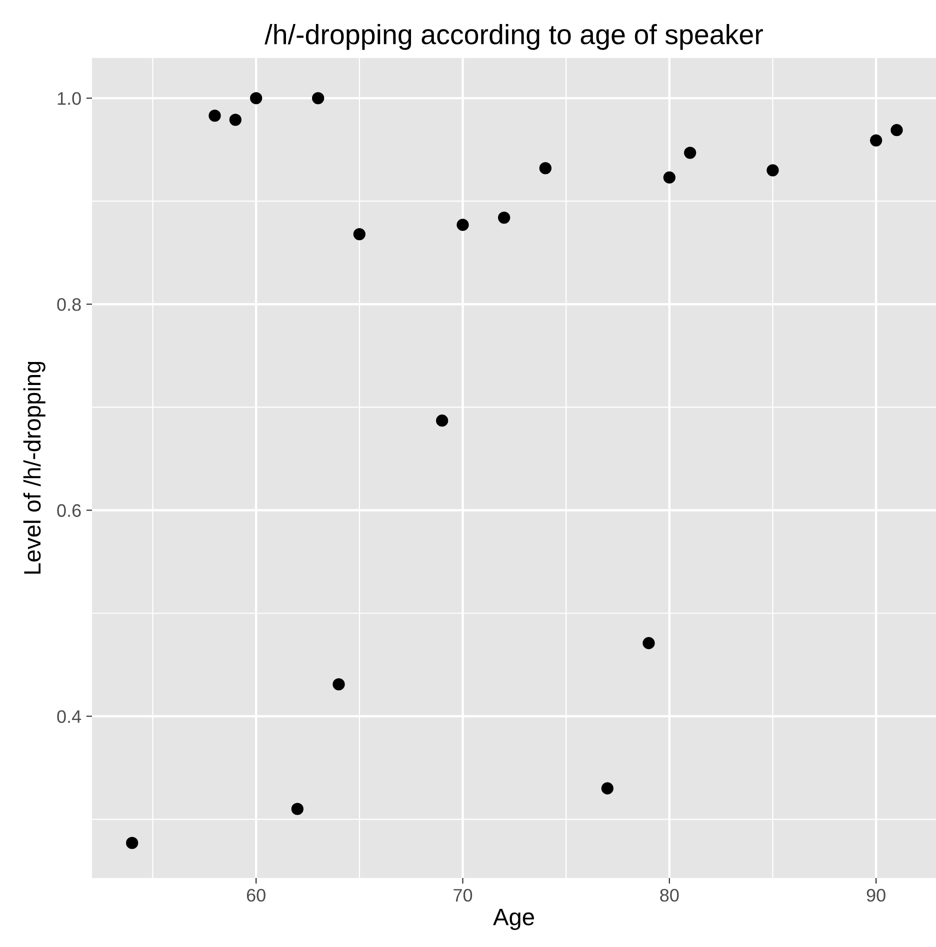 The image size is (936, 947). Describe the element at coordinates (876, 895) in the screenshot. I see `x-tick-label: 90` at that location.